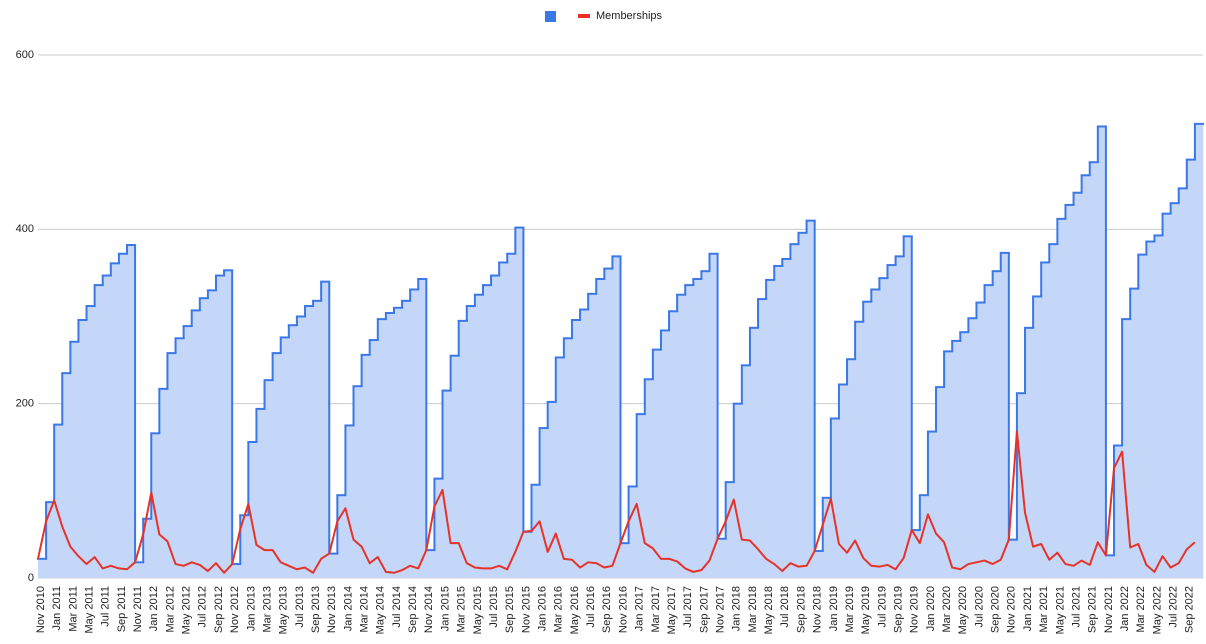 The height and width of the screenshot is (644, 1206). Describe the element at coordinates (559, 609) in the screenshot. I see `x-tick-label: Mar 2016` at that location.